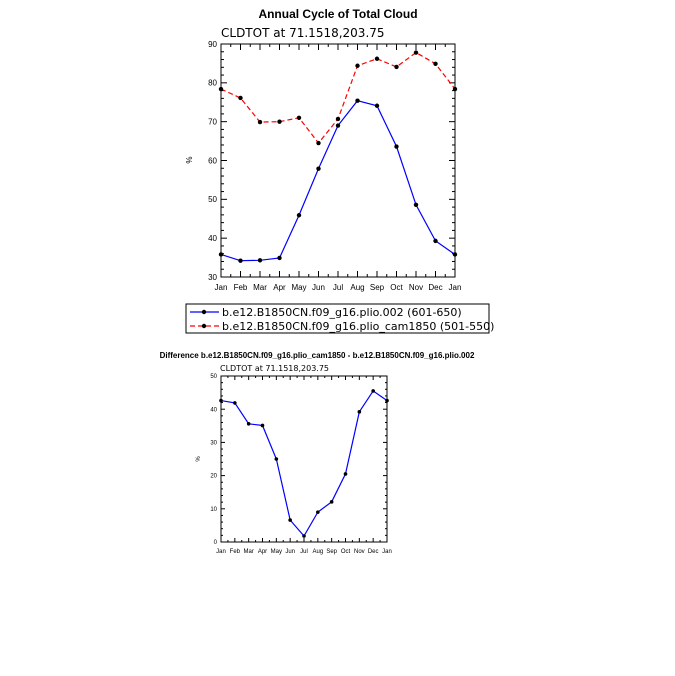 The width and height of the screenshot is (675, 676). I want to click on y-tick-label: 20, so click(213, 477).